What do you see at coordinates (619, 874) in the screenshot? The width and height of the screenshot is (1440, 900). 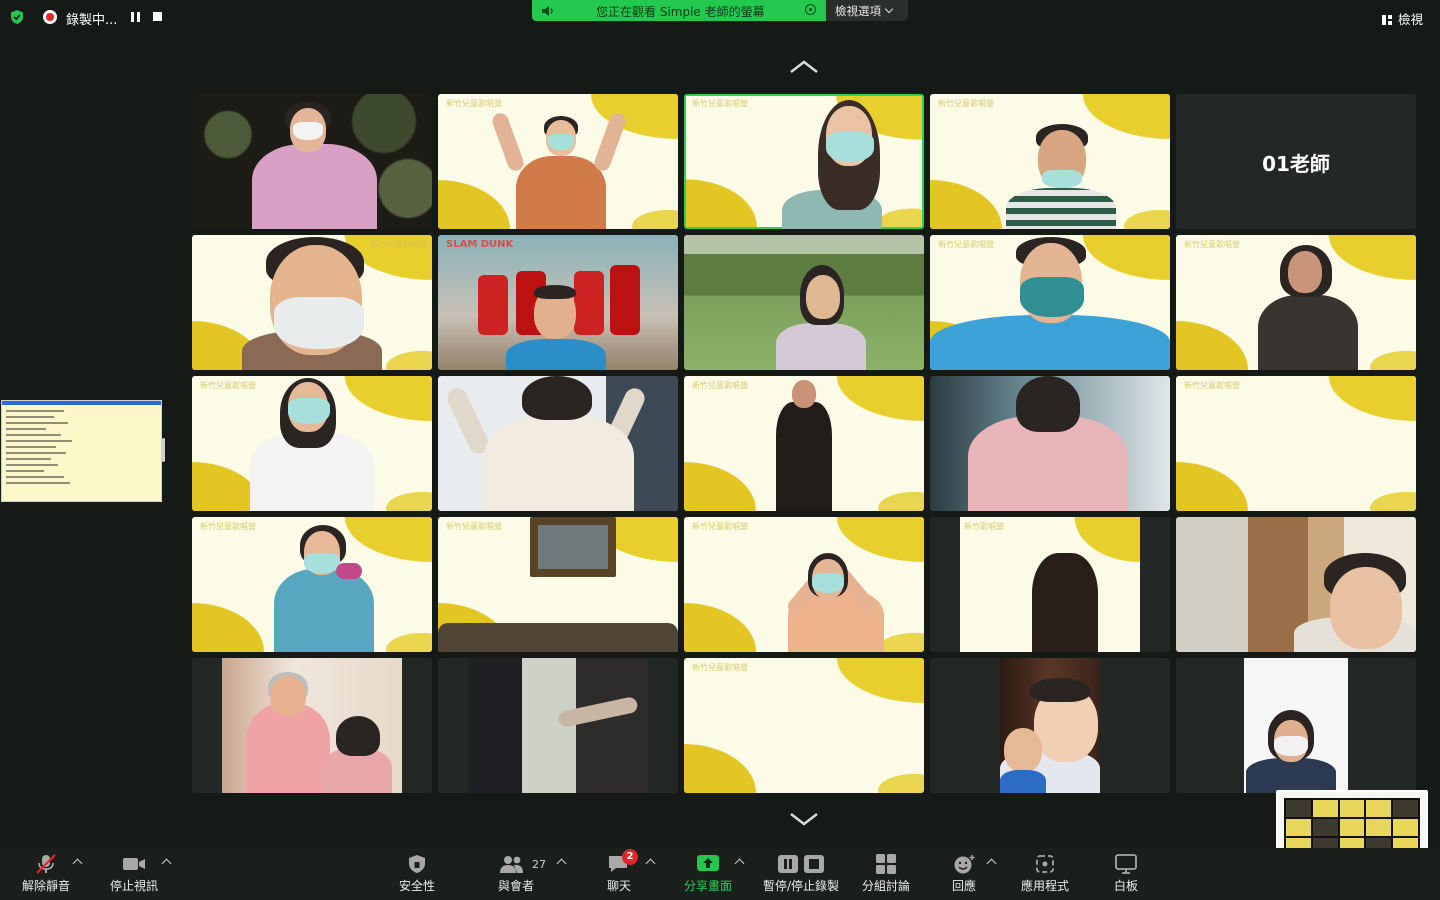 I see `chat-button: 2 聊天` at bounding box center [619, 874].